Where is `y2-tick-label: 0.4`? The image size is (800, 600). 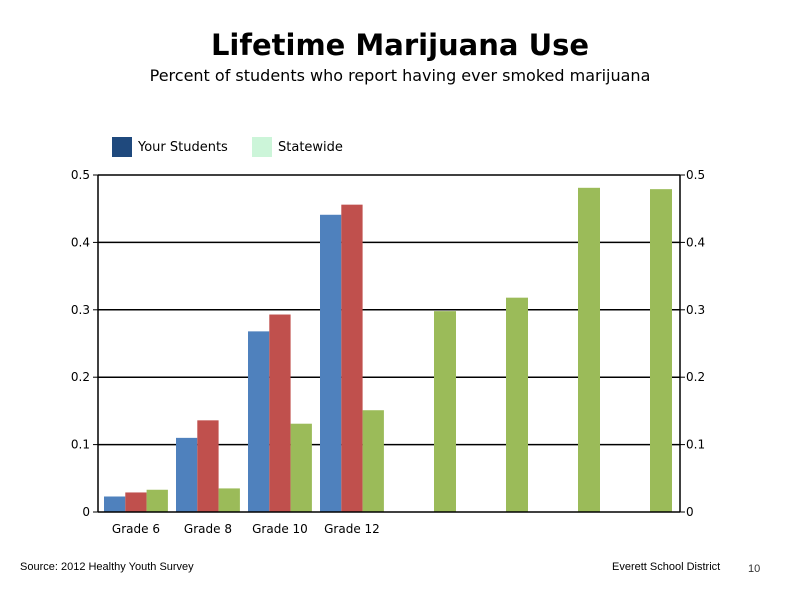 y2-tick-label: 0.4 is located at coordinates (695, 242).